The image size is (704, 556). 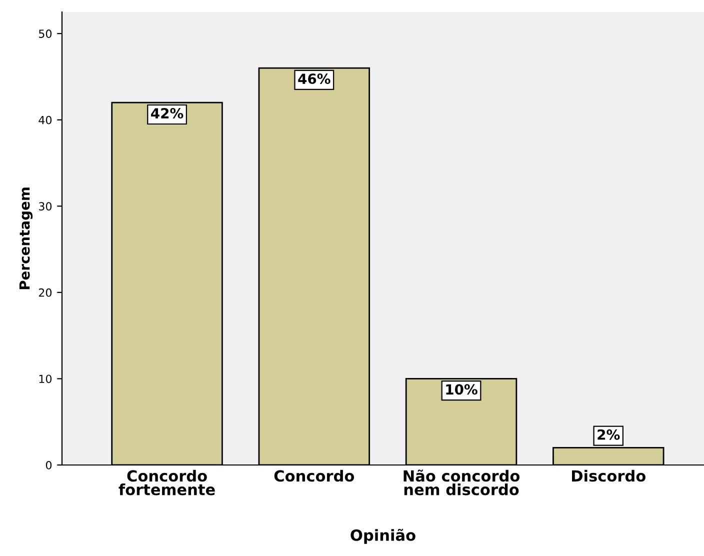 I want to click on x-tick-label: Discordo, so click(x=609, y=476).